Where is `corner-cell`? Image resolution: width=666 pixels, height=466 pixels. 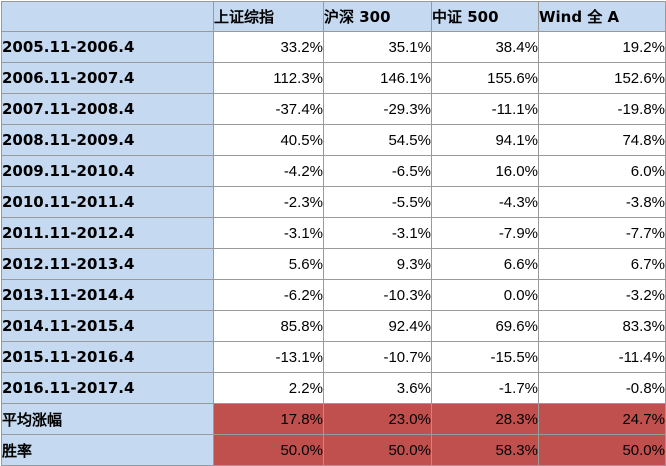
corner-cell is located at coordinates (107, 16).